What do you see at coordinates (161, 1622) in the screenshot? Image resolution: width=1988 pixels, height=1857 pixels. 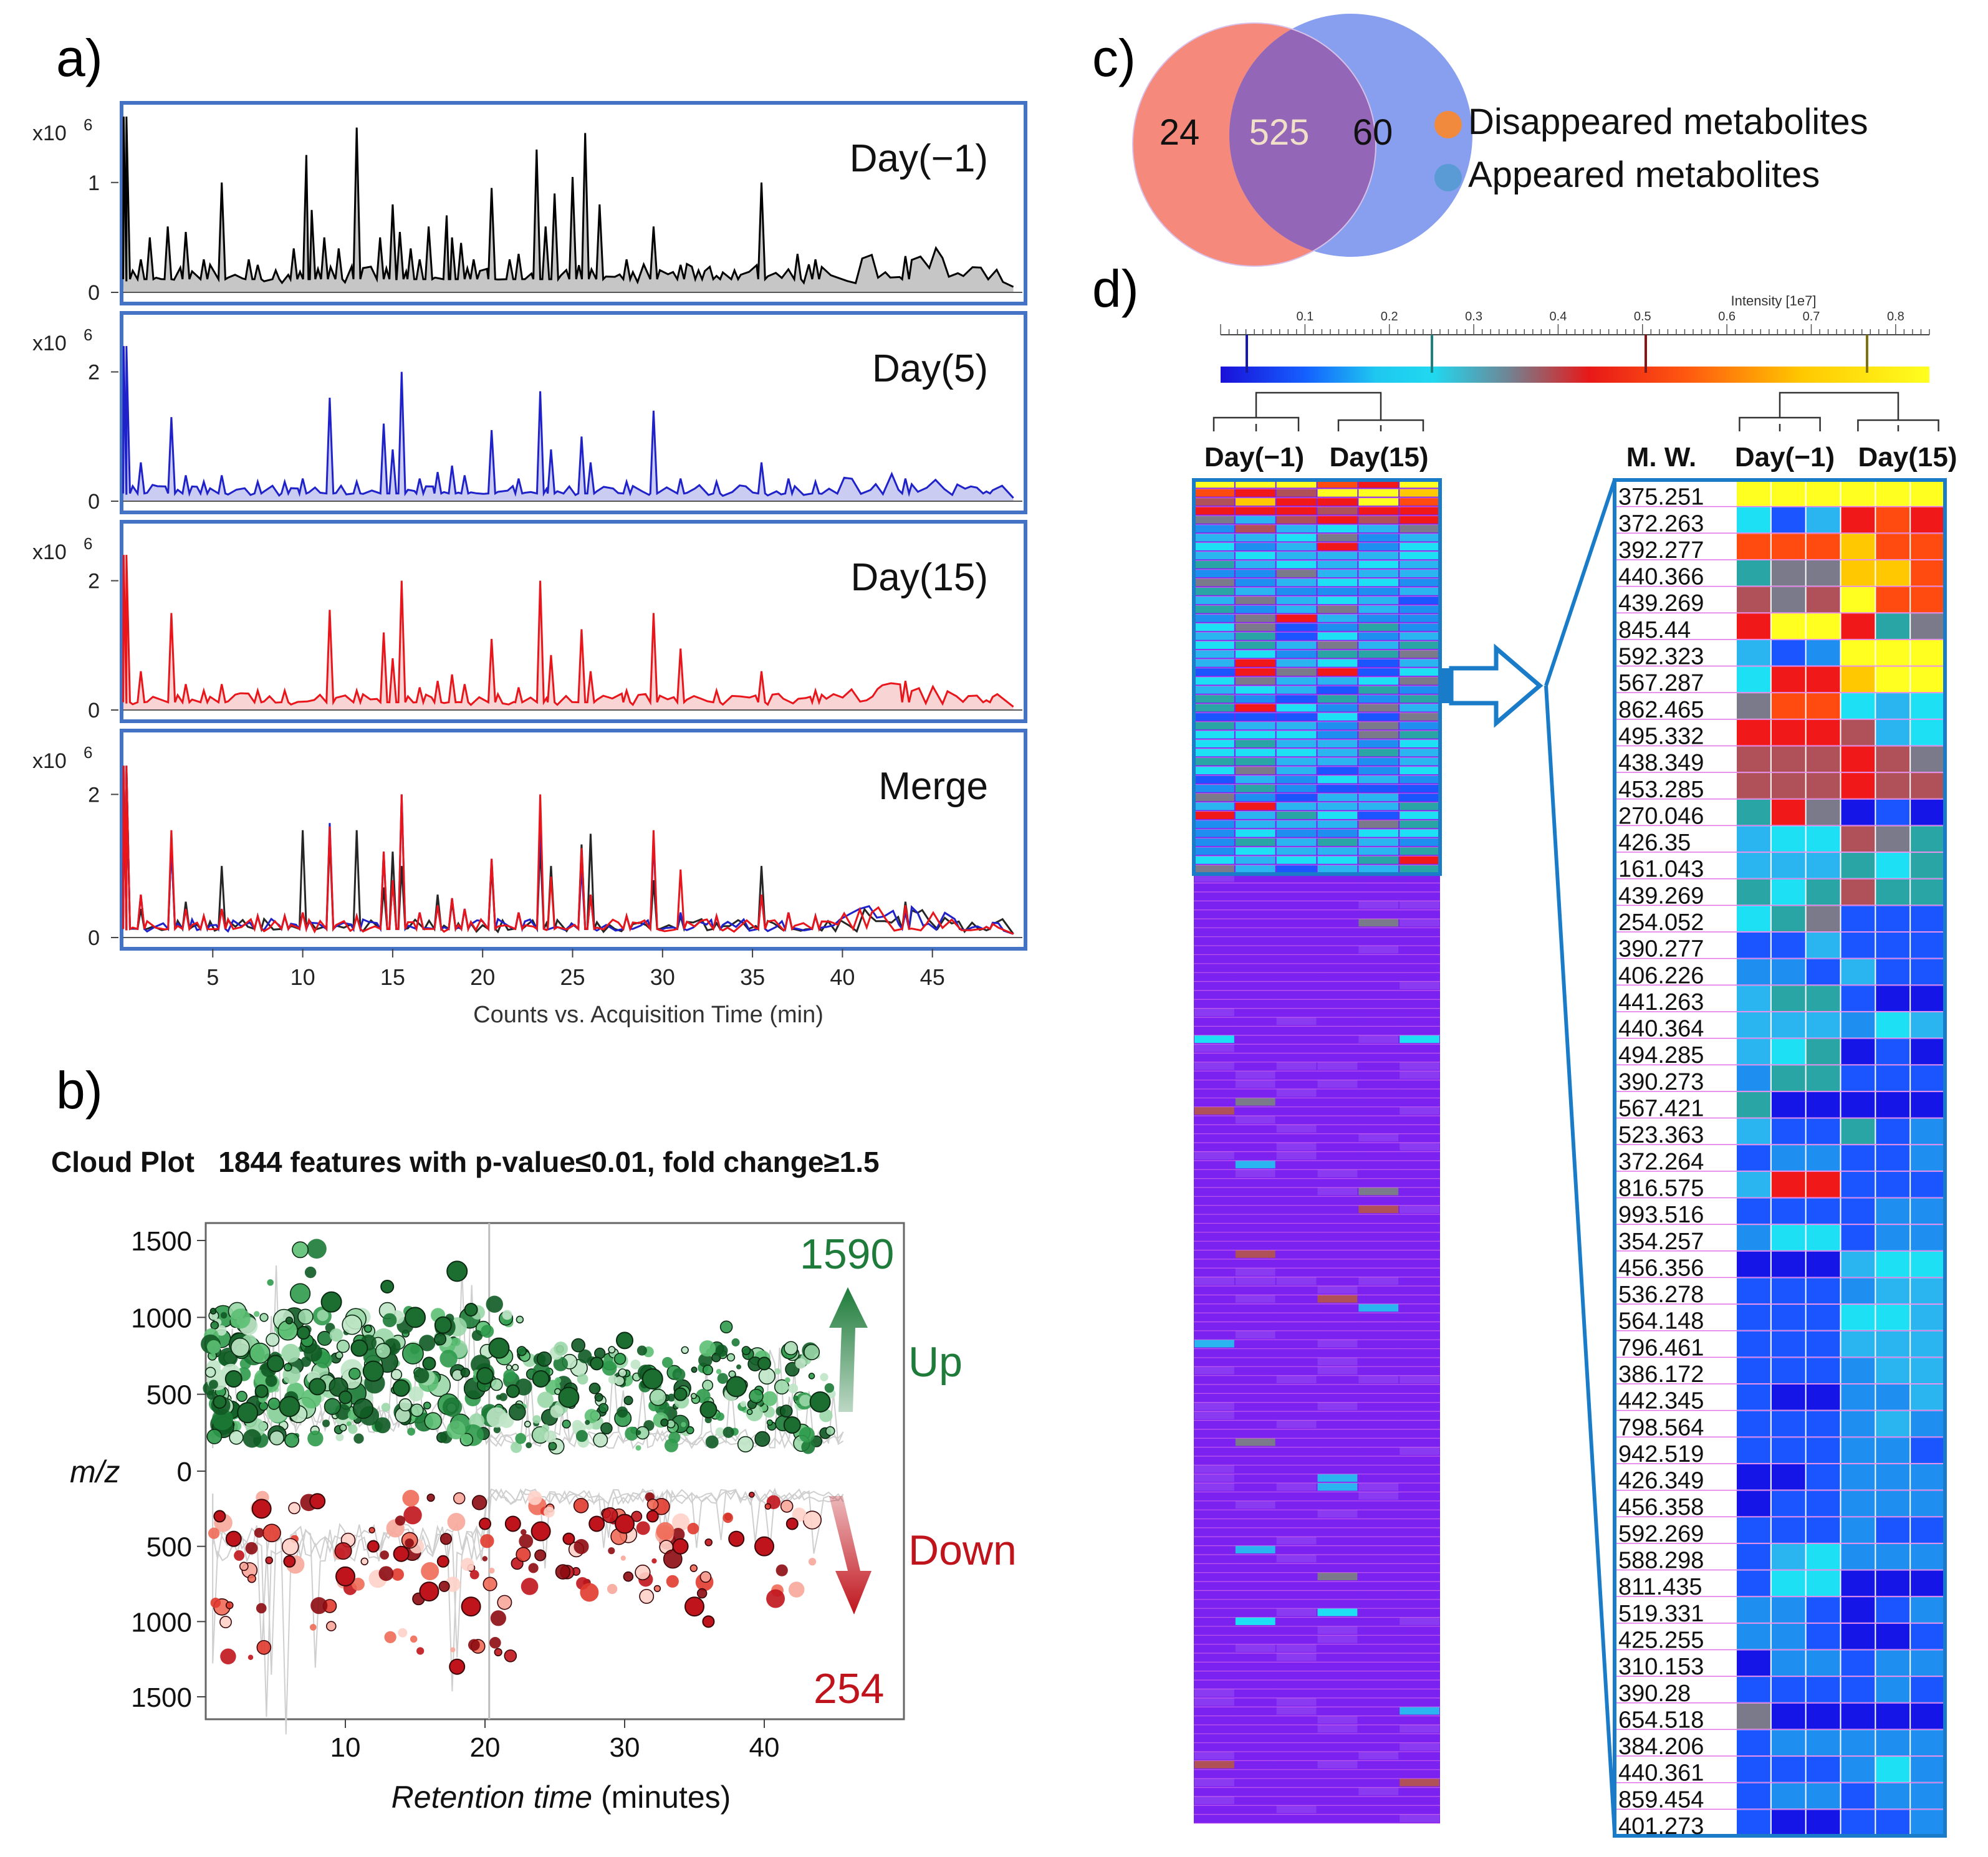 I see `cloud-y-tick-label: 1000` at bounding box center [161, 1622].